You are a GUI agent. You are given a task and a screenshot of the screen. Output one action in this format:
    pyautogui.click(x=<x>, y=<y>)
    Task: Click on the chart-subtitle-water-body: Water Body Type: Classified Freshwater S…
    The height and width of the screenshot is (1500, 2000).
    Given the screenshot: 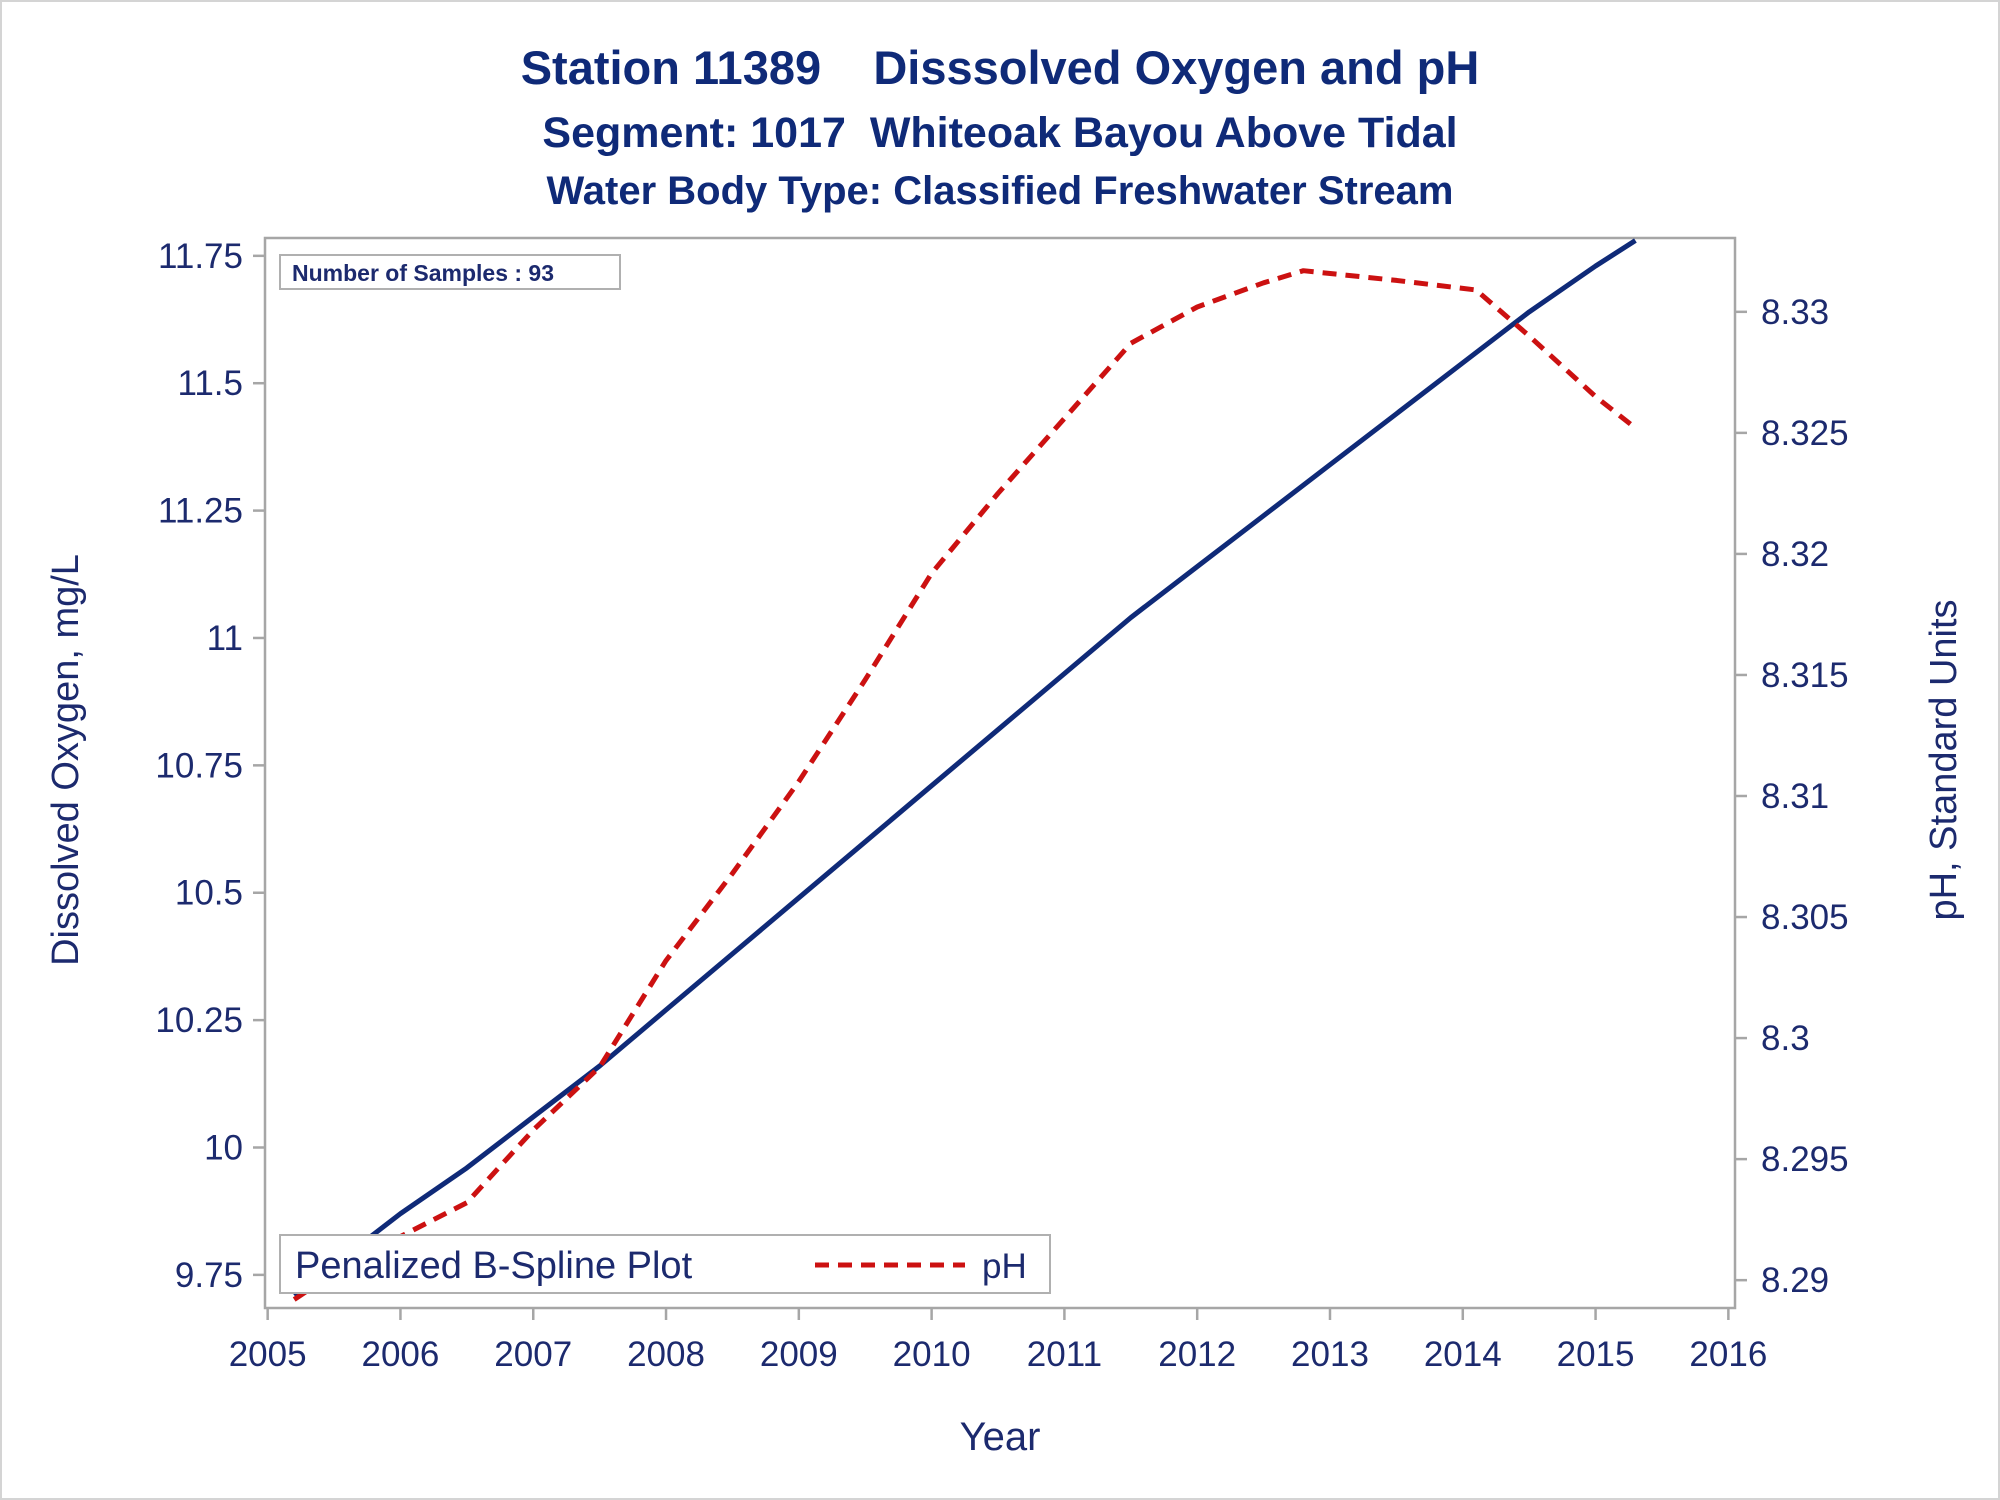 What is the action you would take?
    pyautogui.click(x=1000, y=191)
    